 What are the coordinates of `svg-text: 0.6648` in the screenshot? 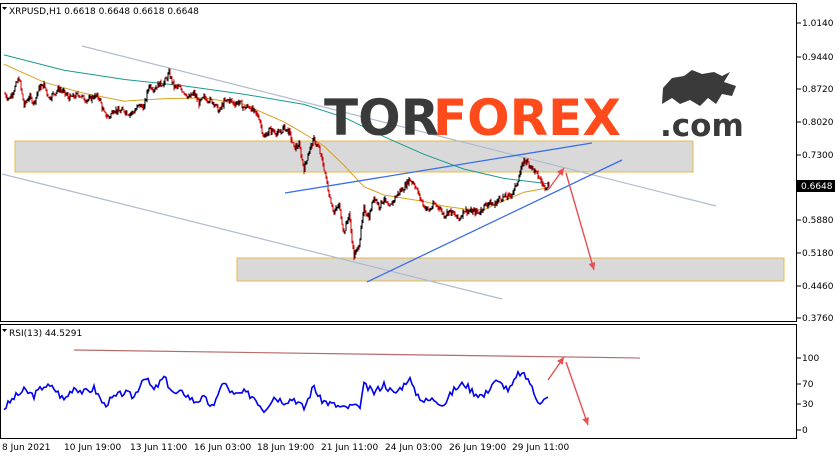 It's located at (817, 187).